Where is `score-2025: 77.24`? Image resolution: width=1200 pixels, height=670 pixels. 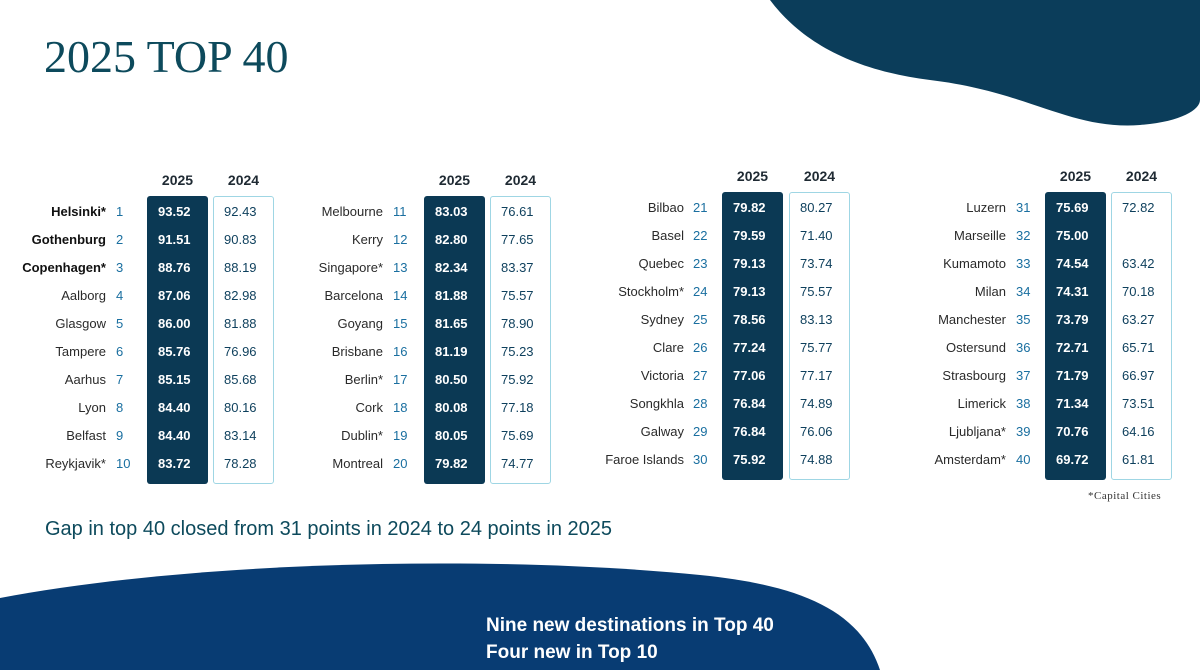 score-2025: 77.24 is located at coordinates (749, 347).